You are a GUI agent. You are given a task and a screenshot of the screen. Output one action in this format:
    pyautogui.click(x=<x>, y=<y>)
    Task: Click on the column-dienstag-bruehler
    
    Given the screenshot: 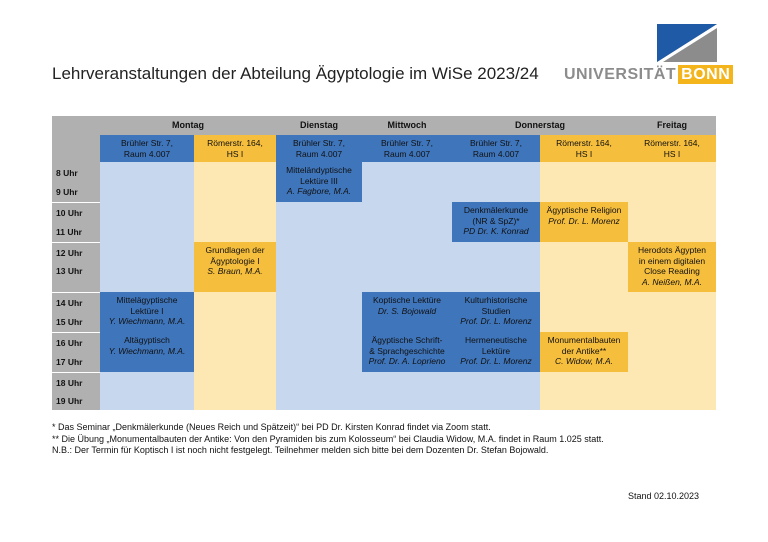 What is the action you would take?
    pyautogui.click(x=319, y=286)
    